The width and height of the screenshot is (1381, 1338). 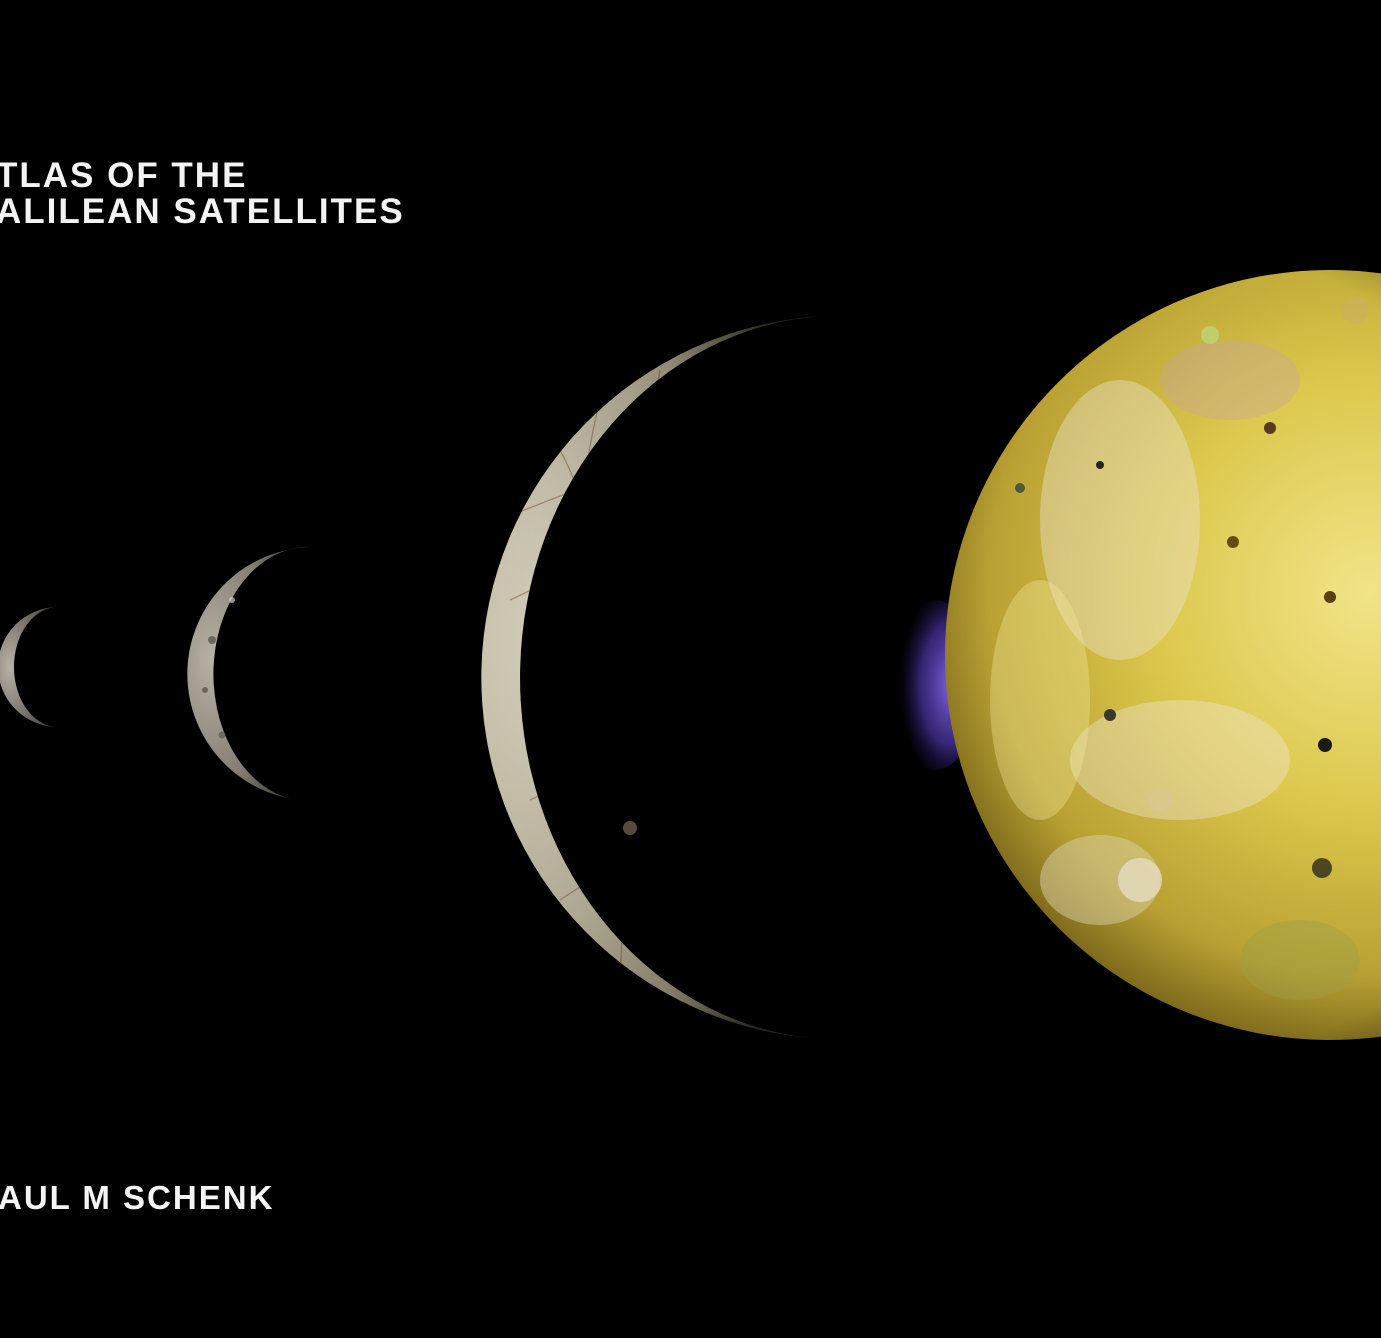 What do you see at coordinates (202, 211) in the screenshot?
I see `title-line-2: ALILEAN SATELLITES` at bounding box center [202, 211].